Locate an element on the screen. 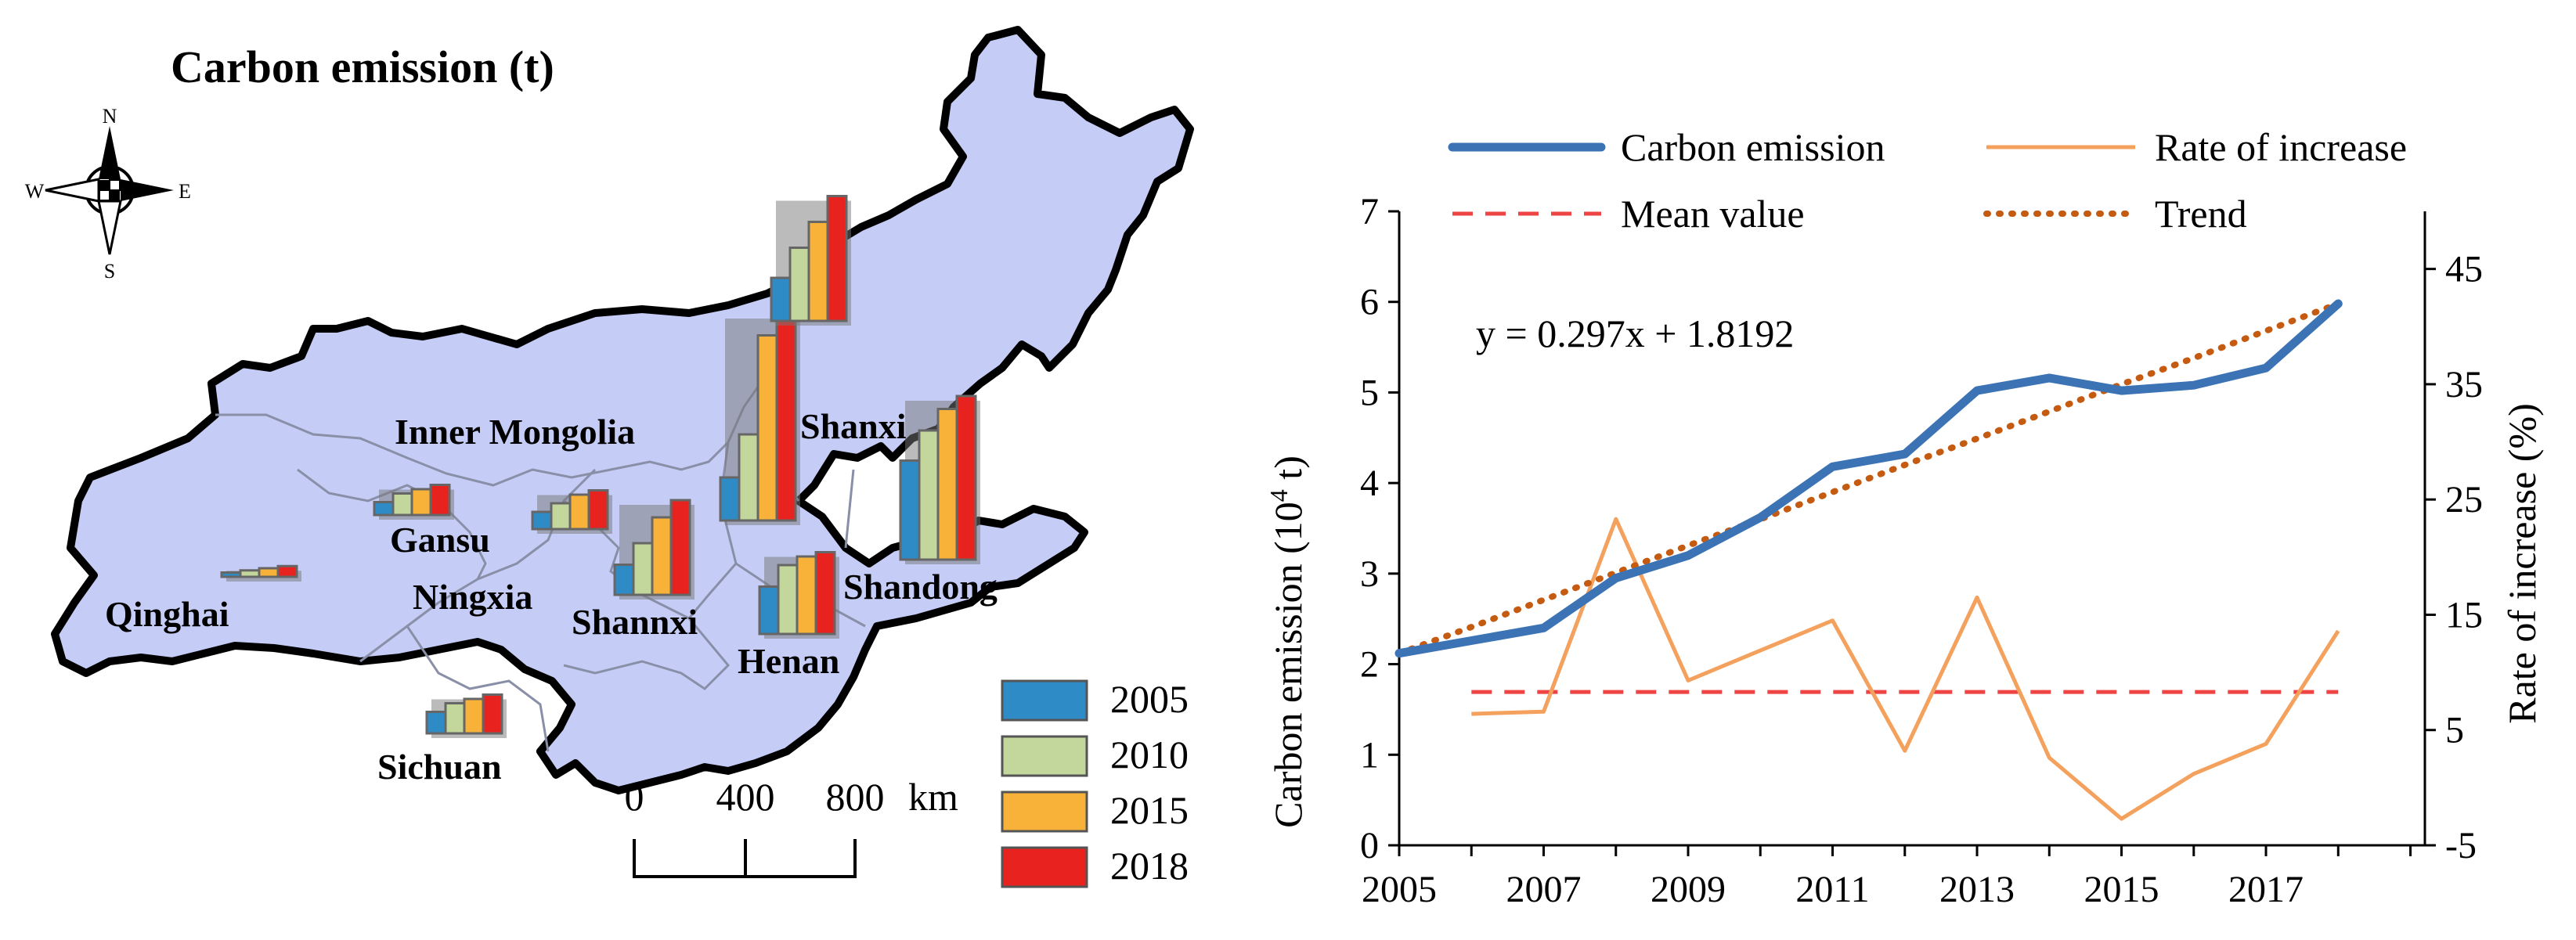  bar-group-henan is located at coordinates (798, 595).